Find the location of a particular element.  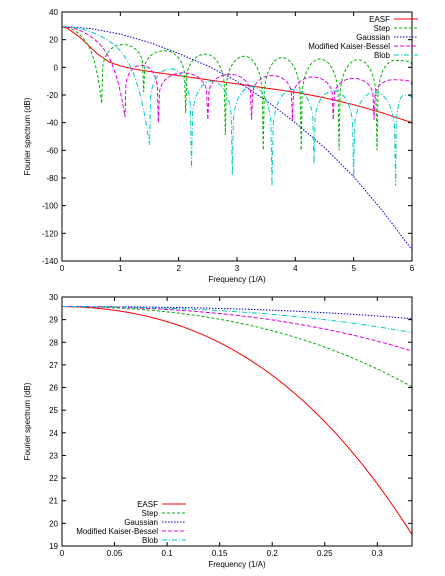

y-tick-label: 30 is located at coordinates (53, 297).